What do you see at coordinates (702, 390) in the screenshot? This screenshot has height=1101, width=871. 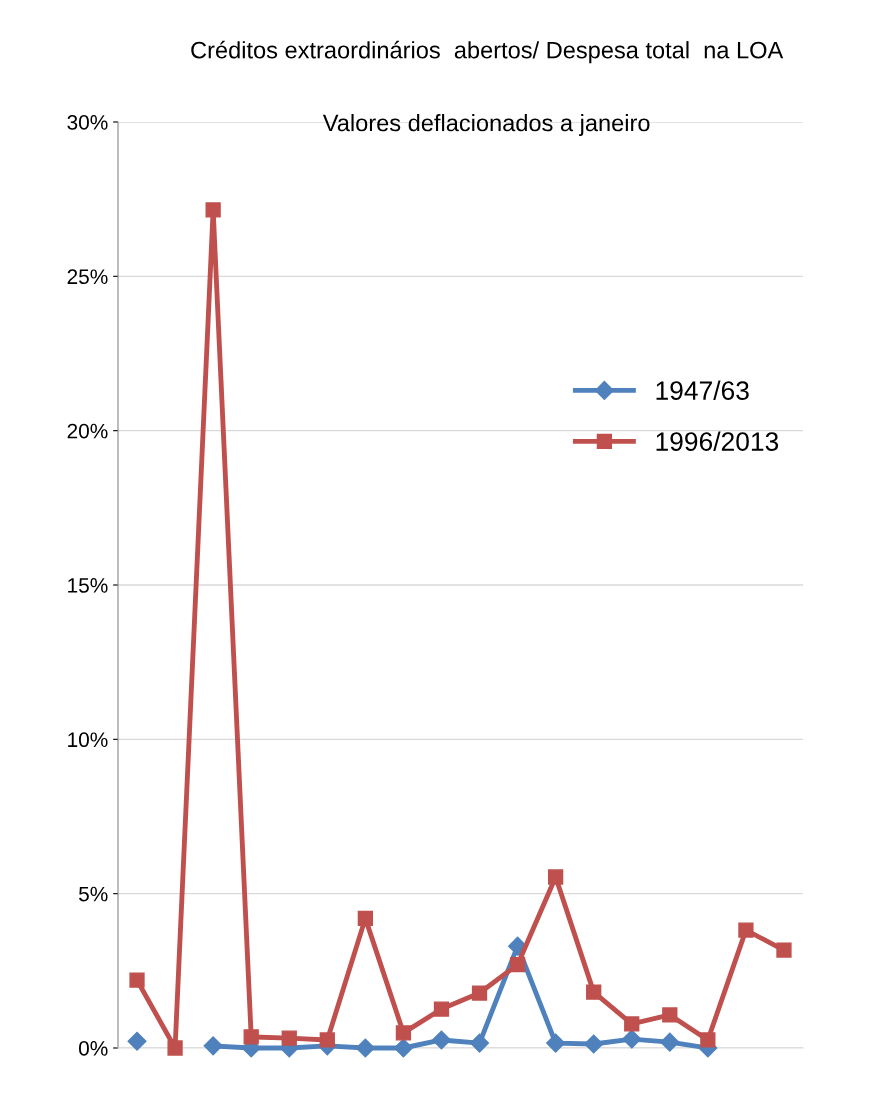 I see `legend-label: 1947/63` at bounding box center [702, 390].